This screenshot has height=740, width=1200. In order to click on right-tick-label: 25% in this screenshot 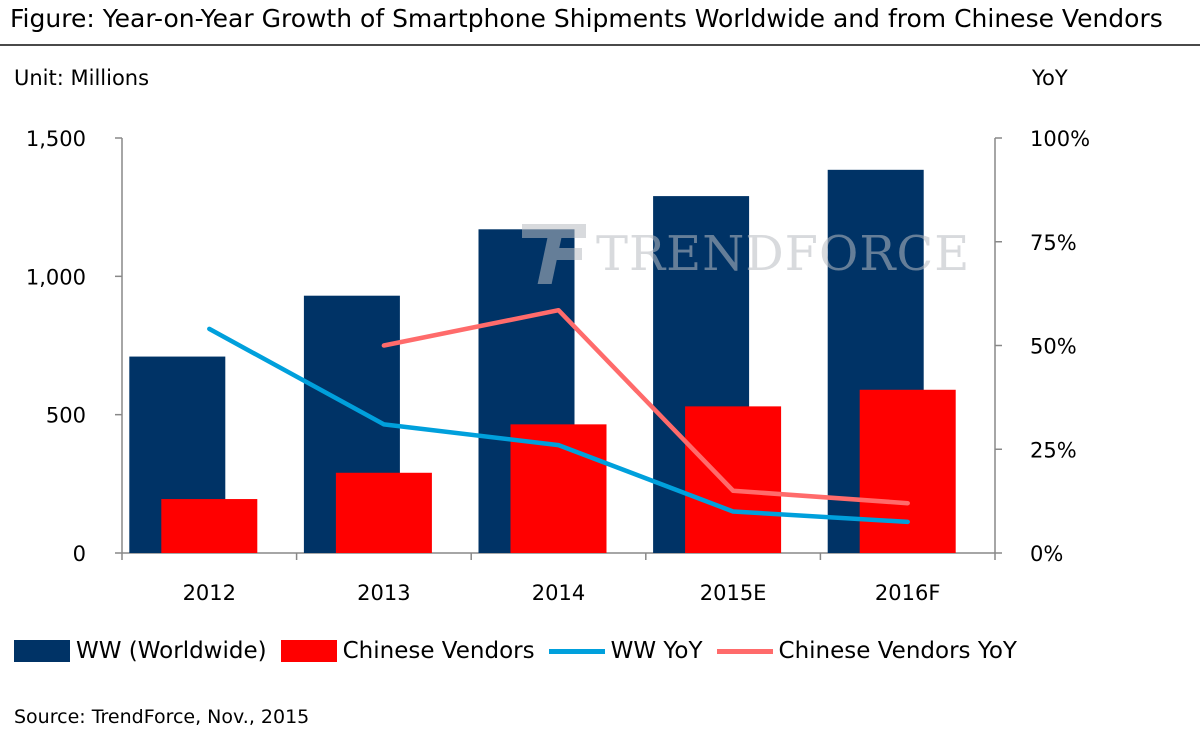, I will do `click(1053, 450)`.